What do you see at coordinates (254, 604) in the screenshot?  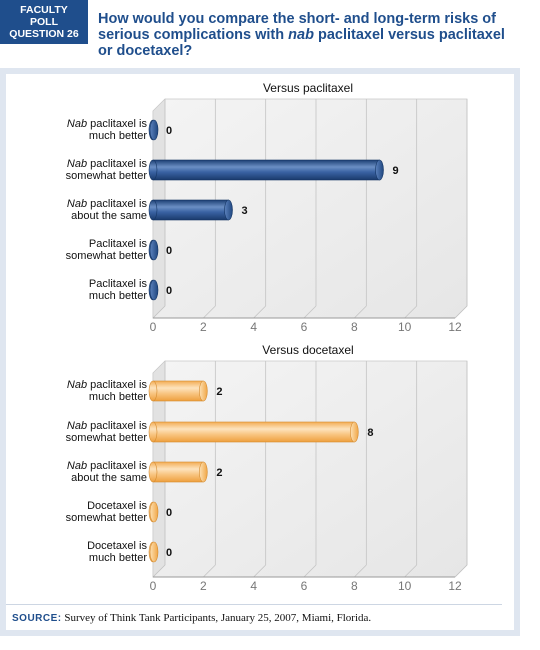 I see `source-divider` at bounding box center [254, 604].